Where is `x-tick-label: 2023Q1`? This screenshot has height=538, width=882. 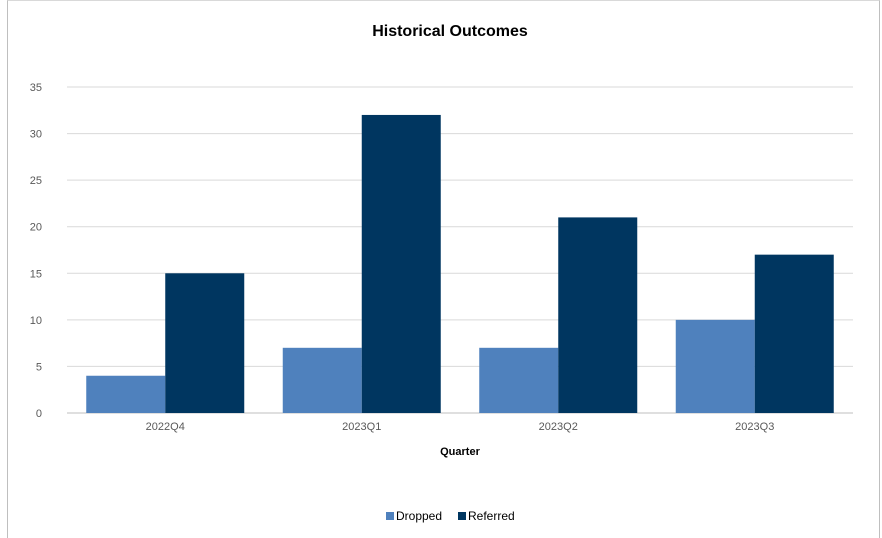 x-tick-label: 2023Q1 is located at coordinates (361, 427).